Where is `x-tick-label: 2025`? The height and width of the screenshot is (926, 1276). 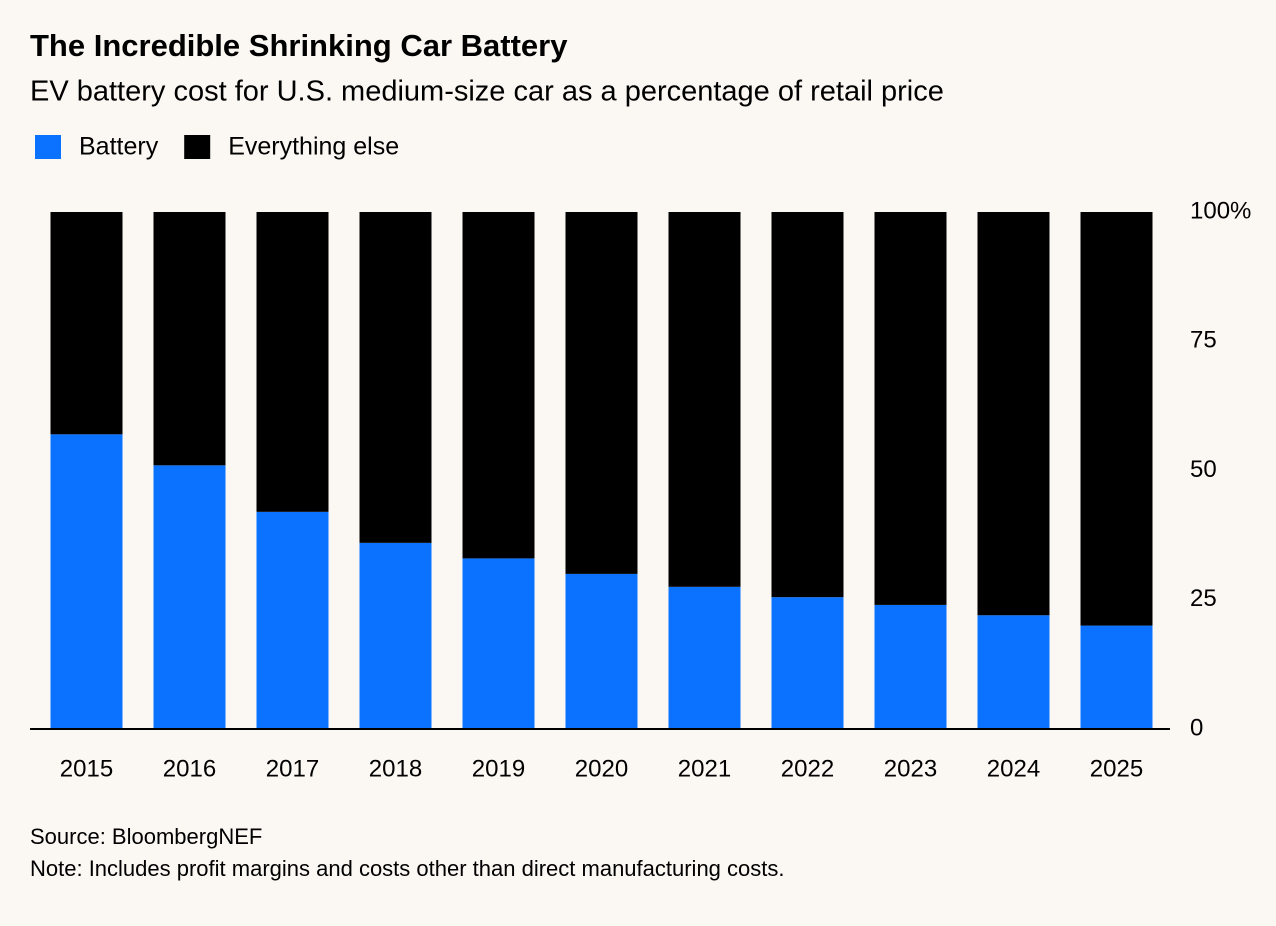 x-tick-label: 2025 is located at coordinates (1116, 768).